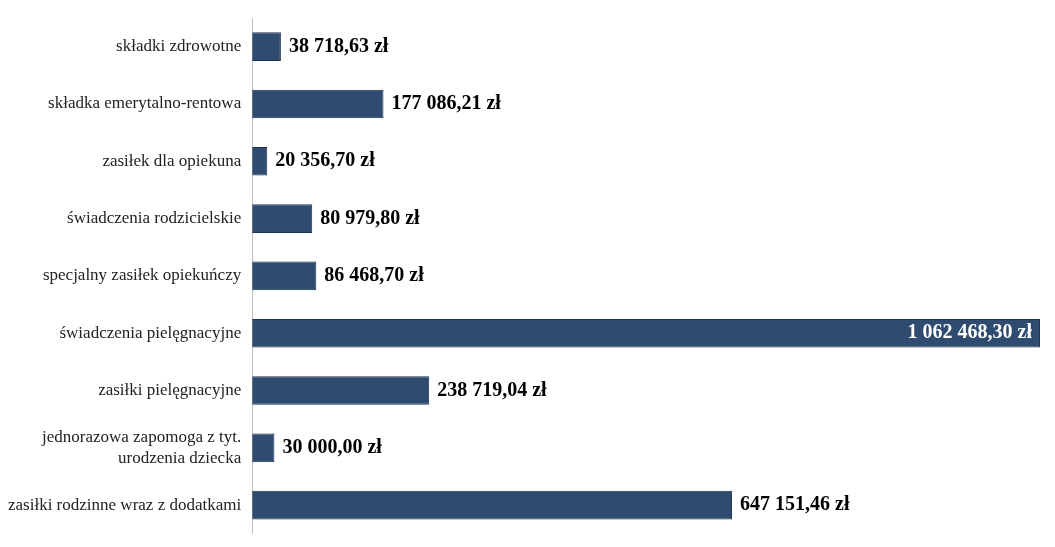 The width and height of the screenshot is (1055, 547). What do you see at coordinates (325, 159) in the screenshot?
I see `data-label: 20 356,70 zł` at bounding box center [325, 159].